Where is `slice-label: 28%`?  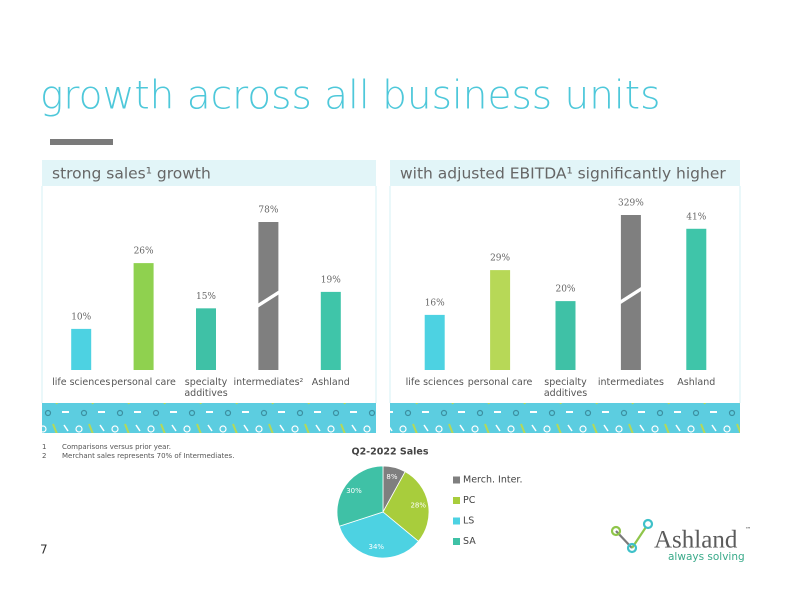 slice-label: 28% is located at coordinates (418, 505).